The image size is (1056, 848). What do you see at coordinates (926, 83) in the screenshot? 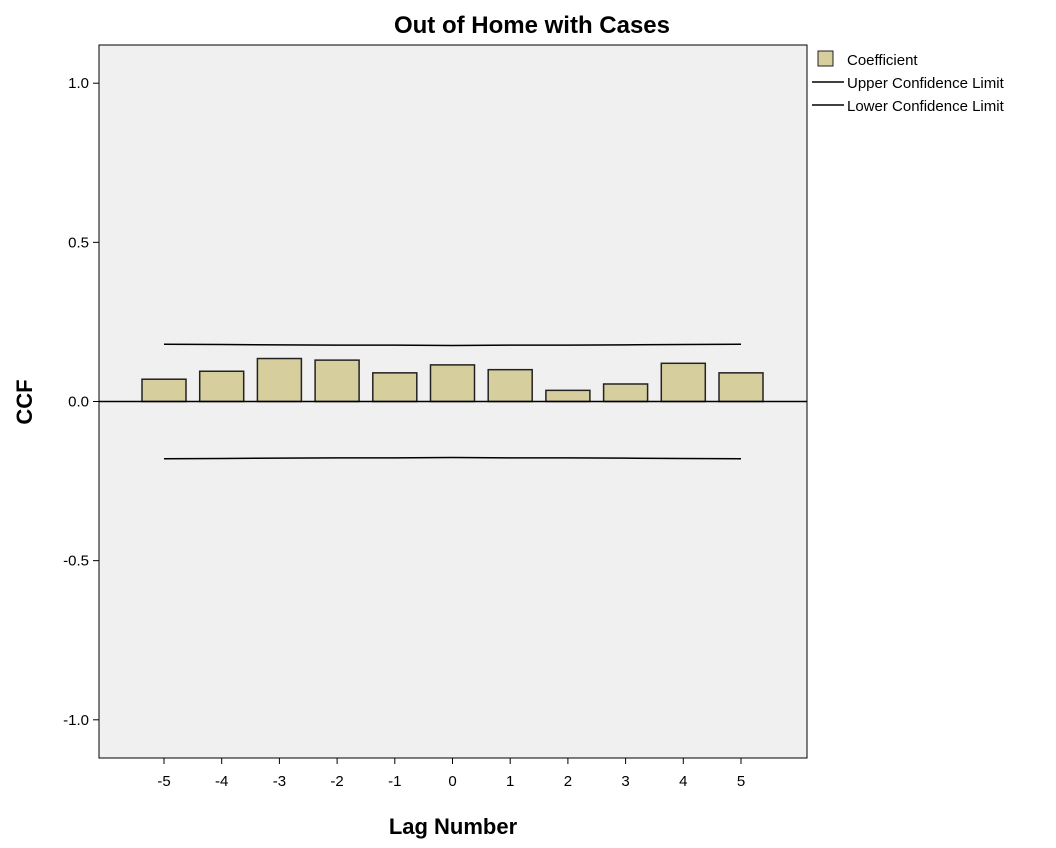
I see `legend-label-upper: Upper Confidence Limit` at bounding box center [926, 83].